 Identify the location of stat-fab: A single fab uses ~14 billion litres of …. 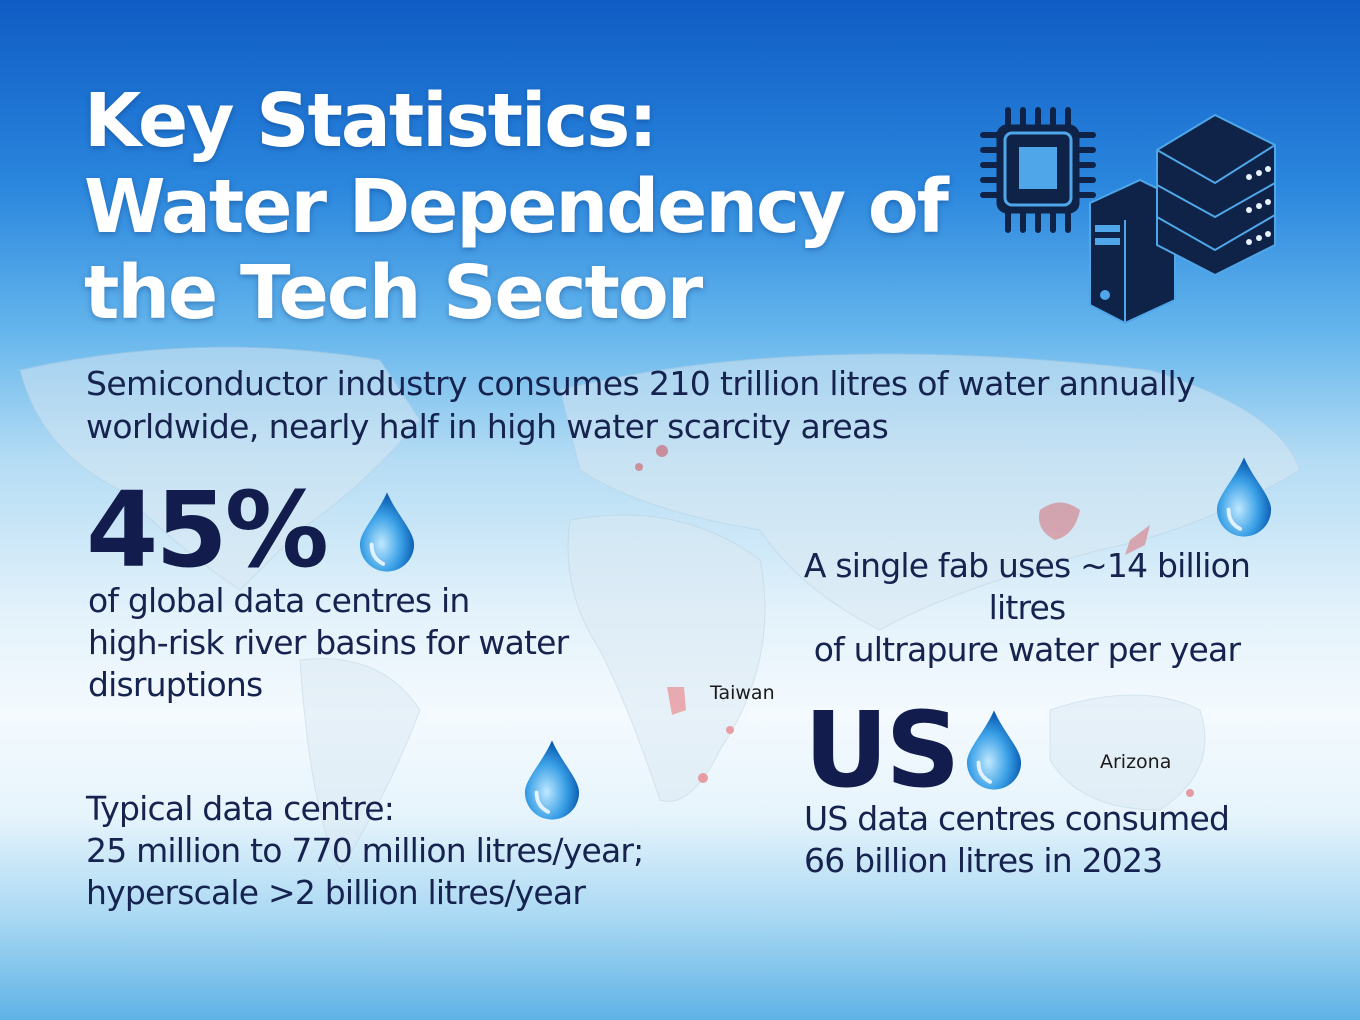
(1027, 608).